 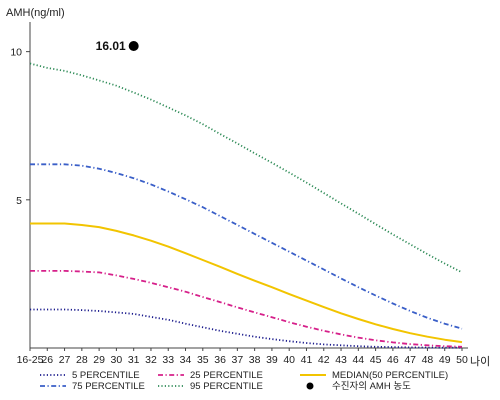 What do you see at coordinates (16, 53) in the screenshot?
I see `y-tick-label: 10` at bounding box center [16, 53].